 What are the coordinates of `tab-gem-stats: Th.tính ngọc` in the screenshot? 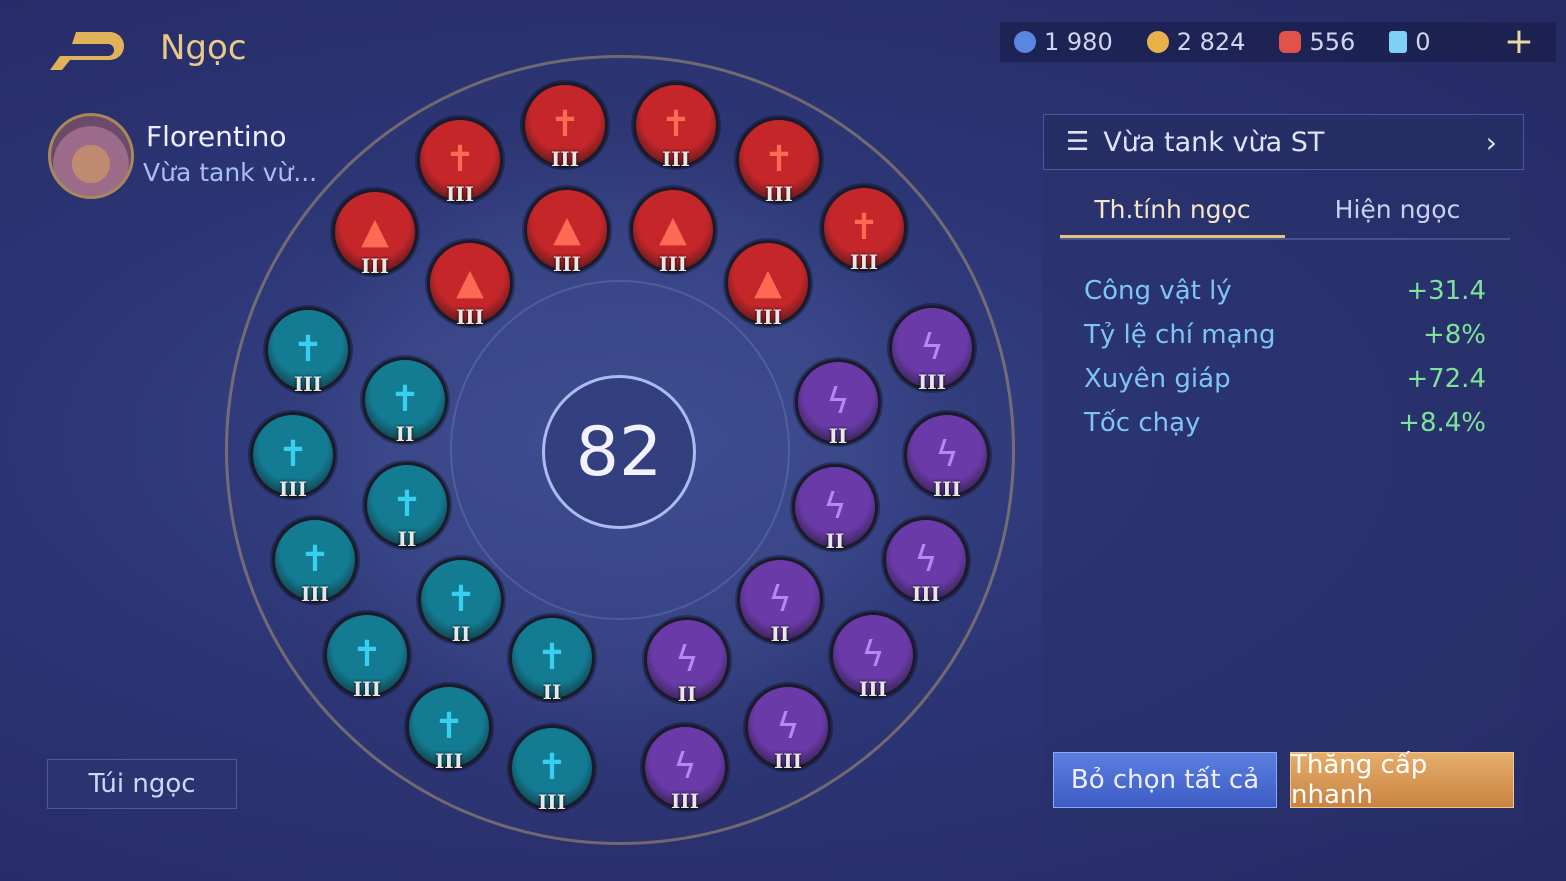 It's located at (1172, 211).